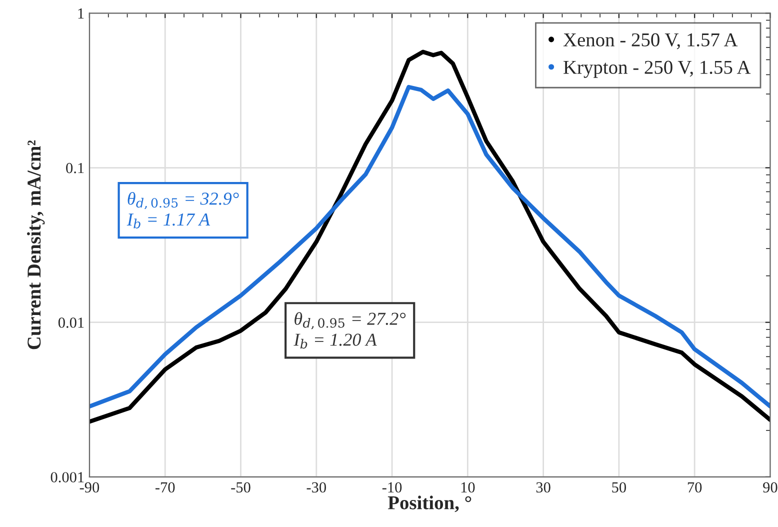  I want to click on x-tick-label: -30, so click(316, 487).